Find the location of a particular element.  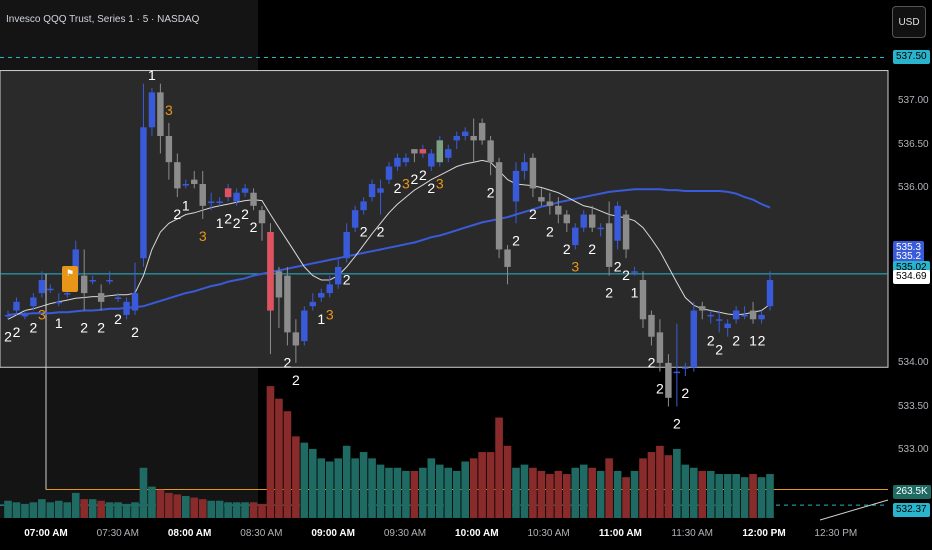

price-tag: 263.5K is located at coordinates (912, 491).